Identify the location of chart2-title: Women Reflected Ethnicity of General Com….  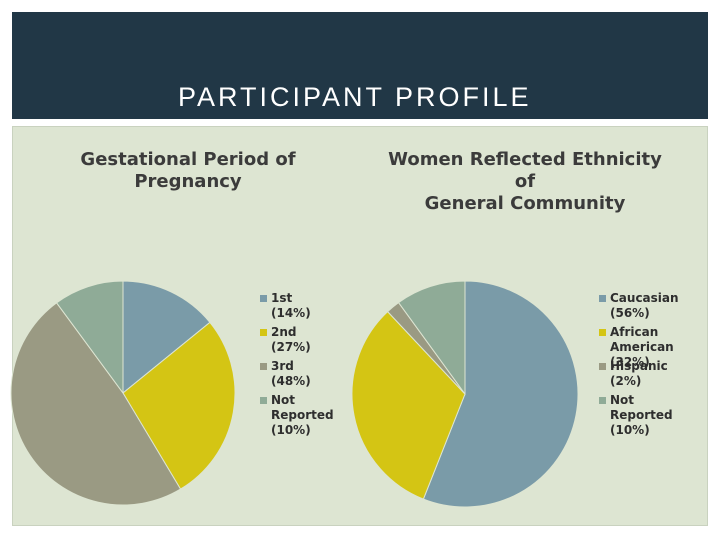
(525, 182).